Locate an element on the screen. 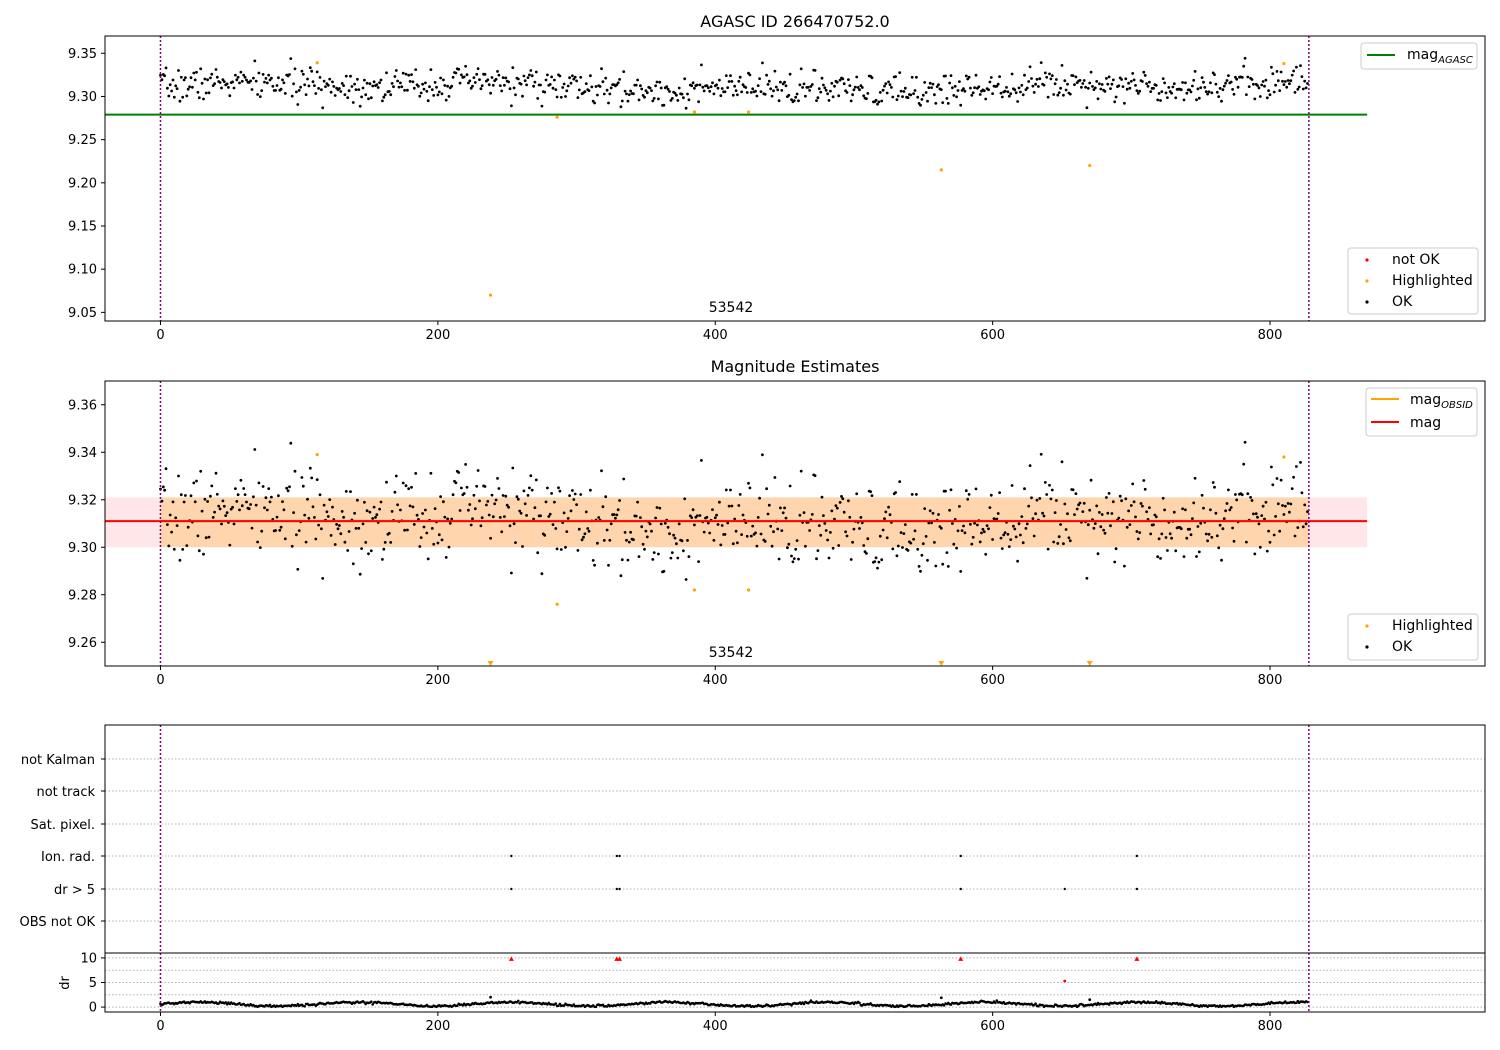 This screenshot has height=1050, width=1500. p2-xtick-label-1: 200 is located at coordinates (437, 680).